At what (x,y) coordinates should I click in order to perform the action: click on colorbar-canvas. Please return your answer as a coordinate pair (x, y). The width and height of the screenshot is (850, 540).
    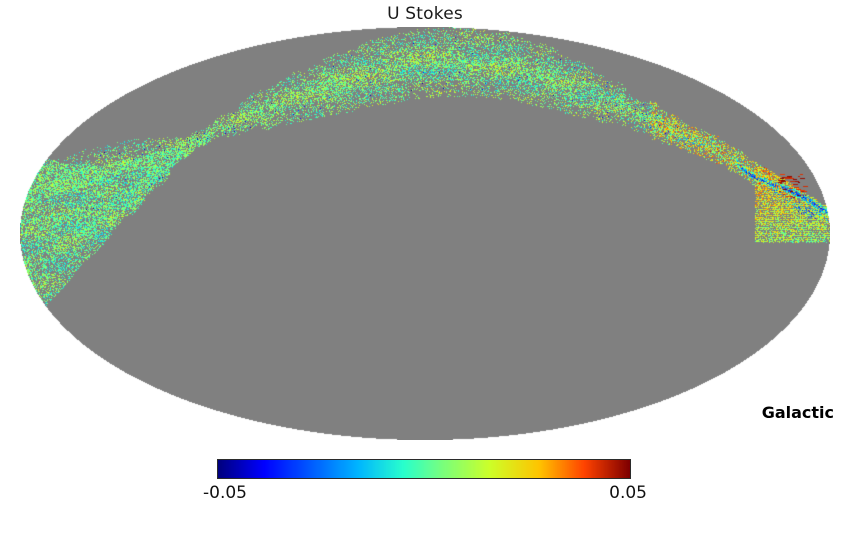
    Looking at the image, I should click on (424, 469).